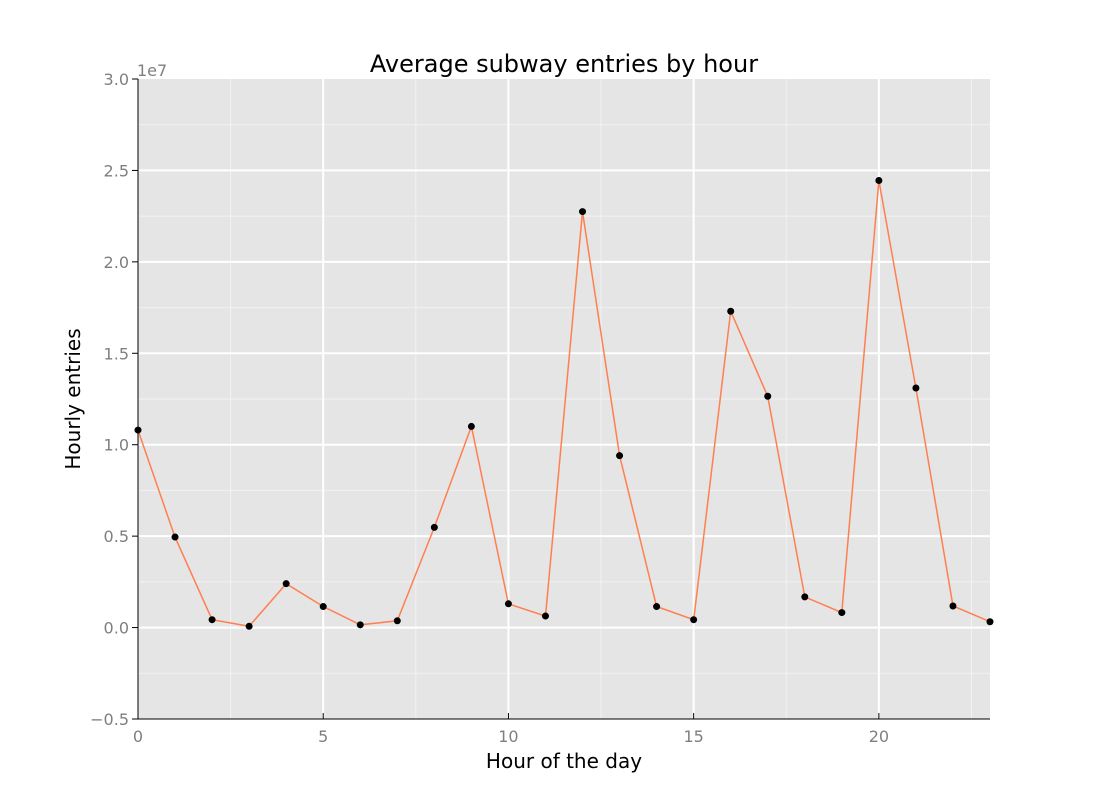 The width and height of the screenshot is (1100, 800). Describe the element at coordinates (116, 262) in the screenshot. I see `y-tick-label: 2.0` at that location.